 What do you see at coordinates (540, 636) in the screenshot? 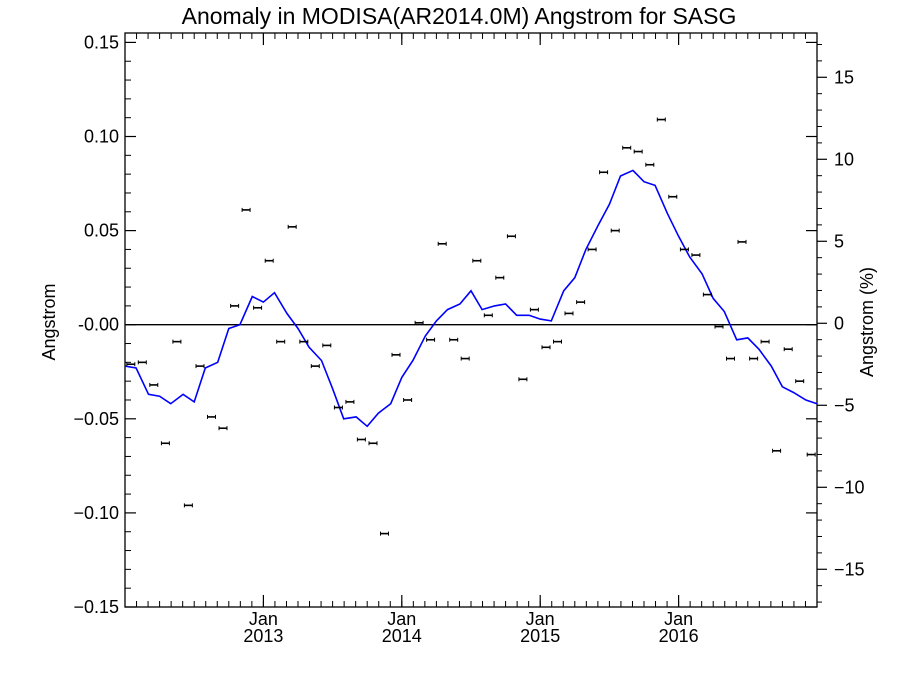
I see `x-tick-year-label: 2015` at bounding box center [540, 636].